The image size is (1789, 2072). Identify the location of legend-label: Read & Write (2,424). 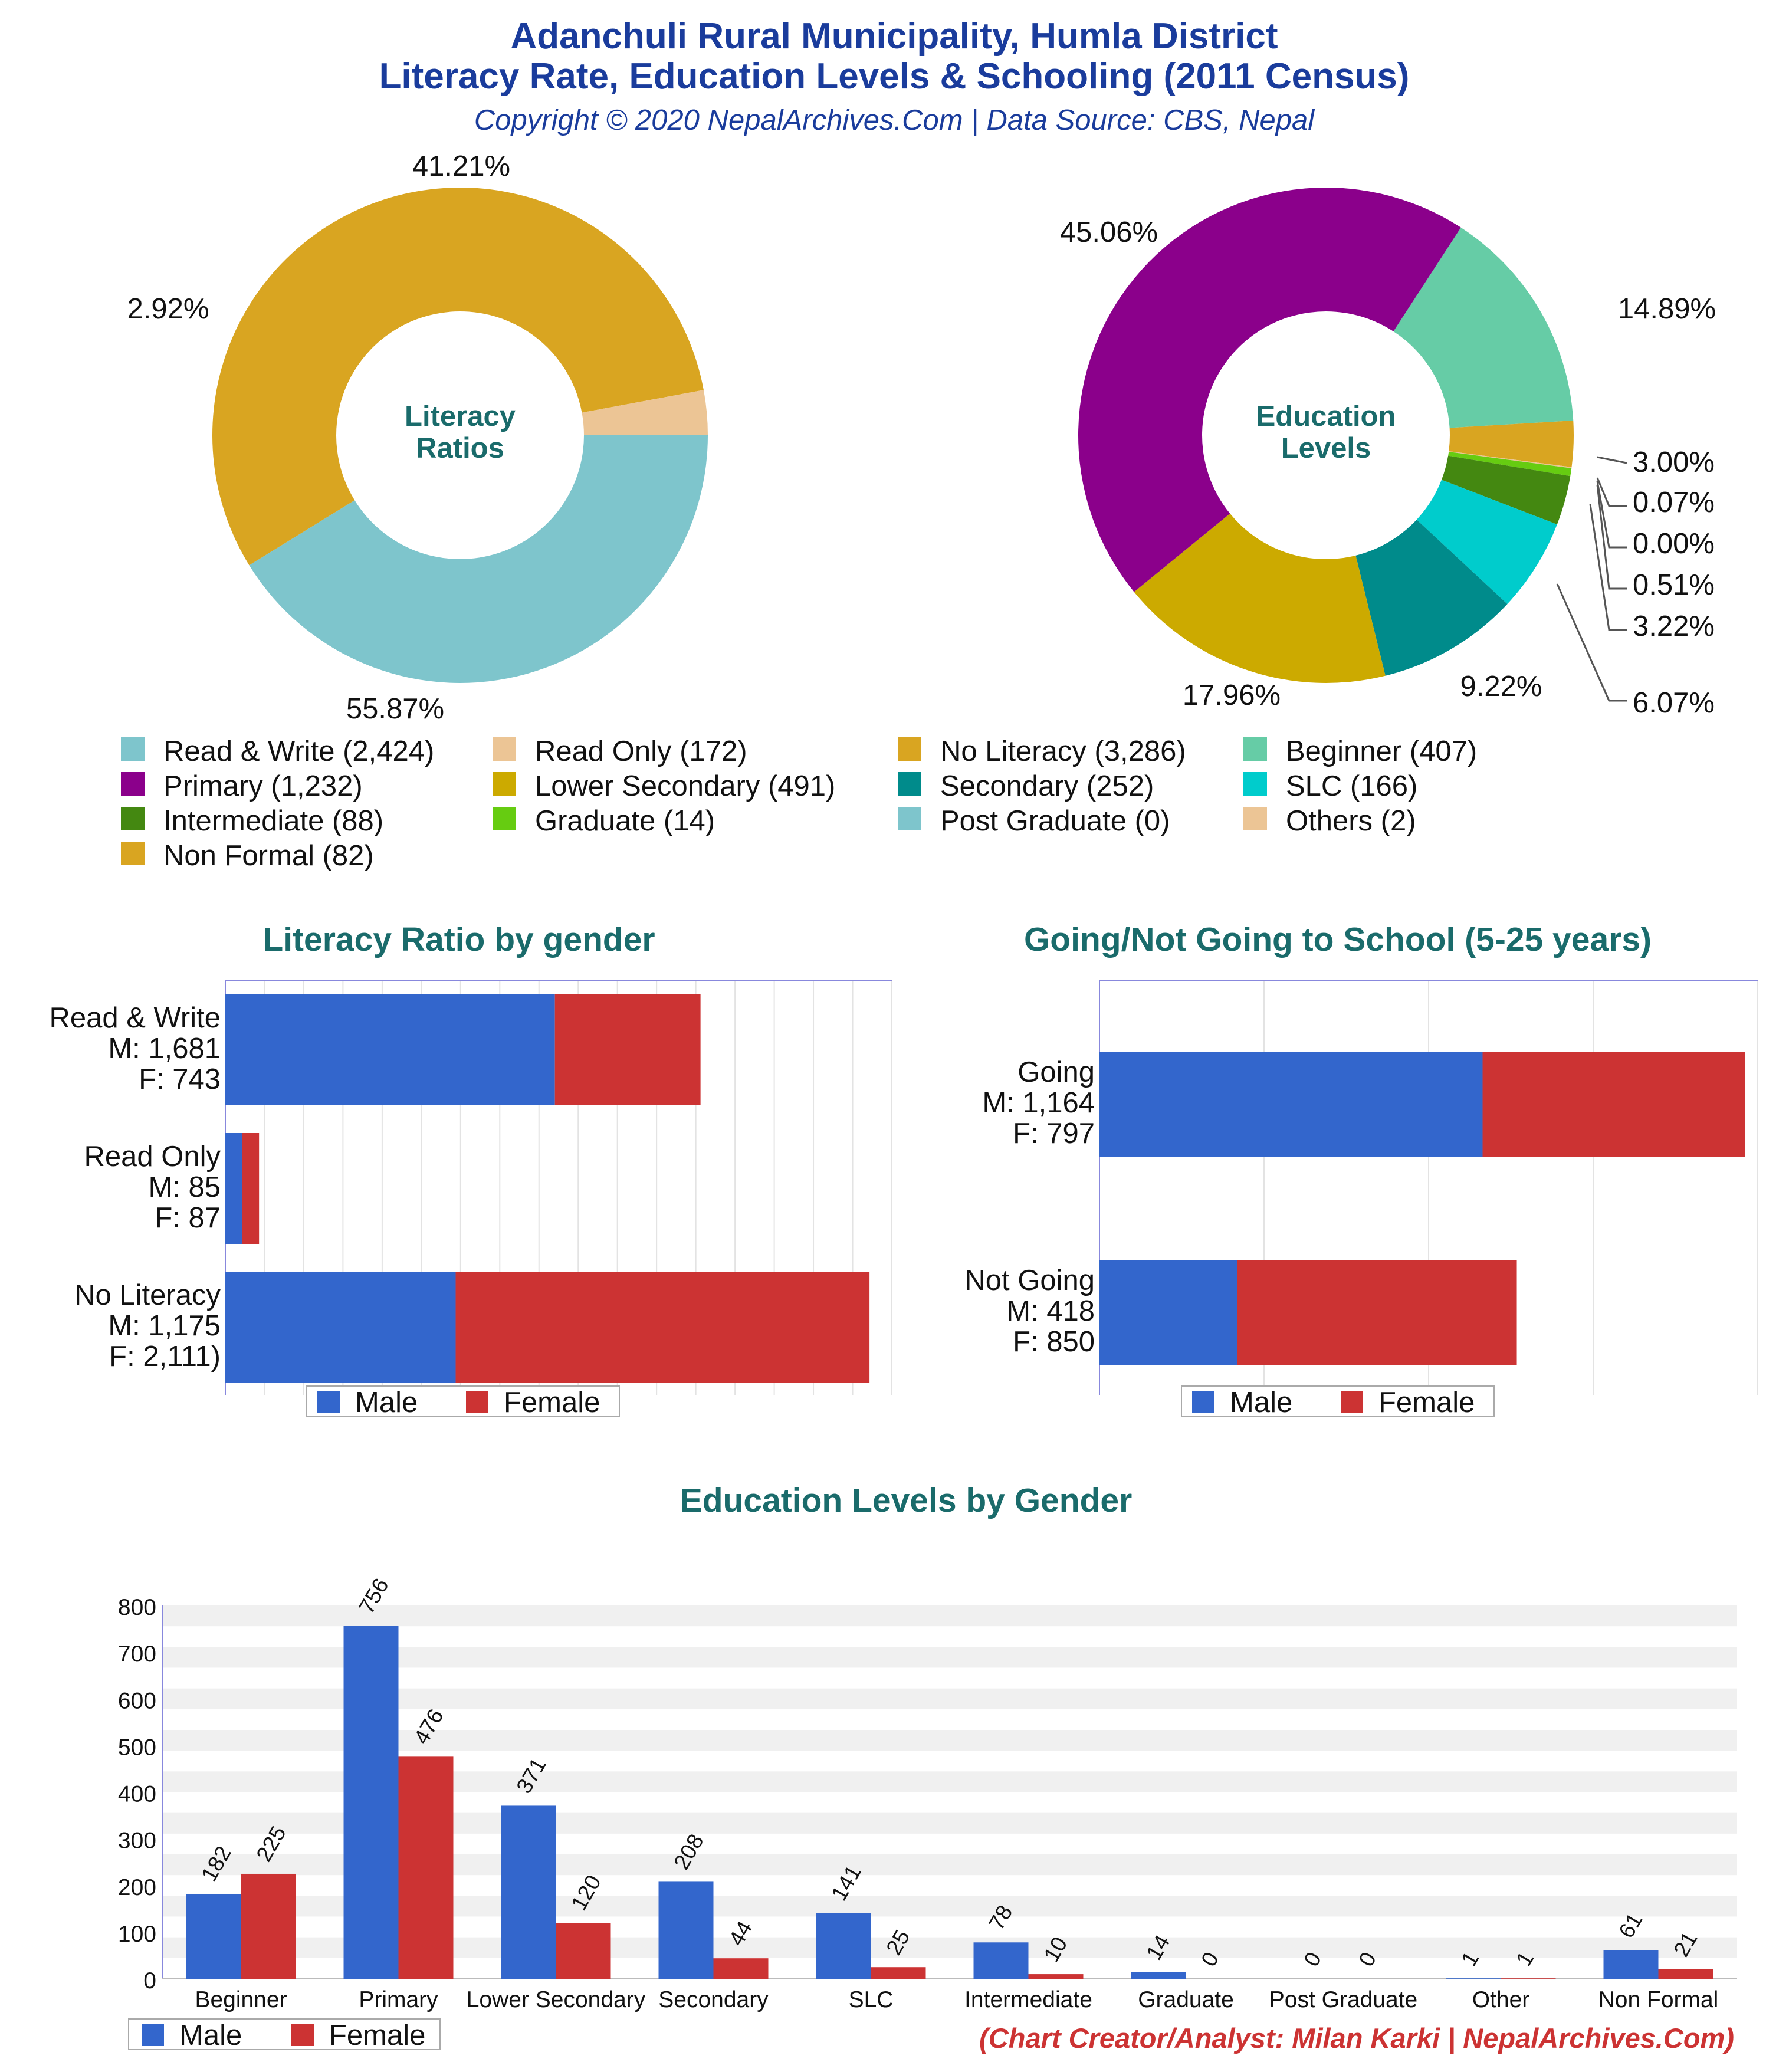
(298, 751).